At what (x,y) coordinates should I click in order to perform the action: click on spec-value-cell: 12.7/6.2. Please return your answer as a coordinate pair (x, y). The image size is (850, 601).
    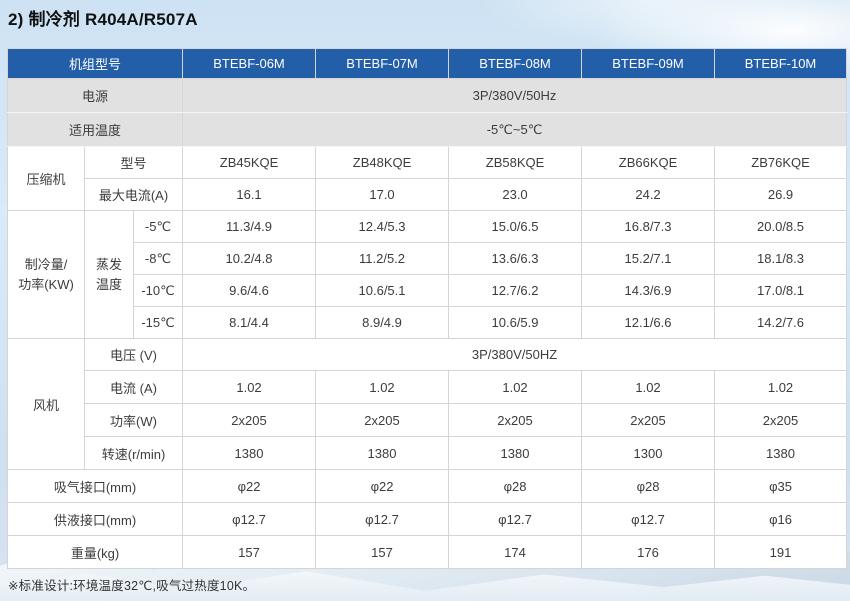
    Looking at the image, I should click on (515, 290).